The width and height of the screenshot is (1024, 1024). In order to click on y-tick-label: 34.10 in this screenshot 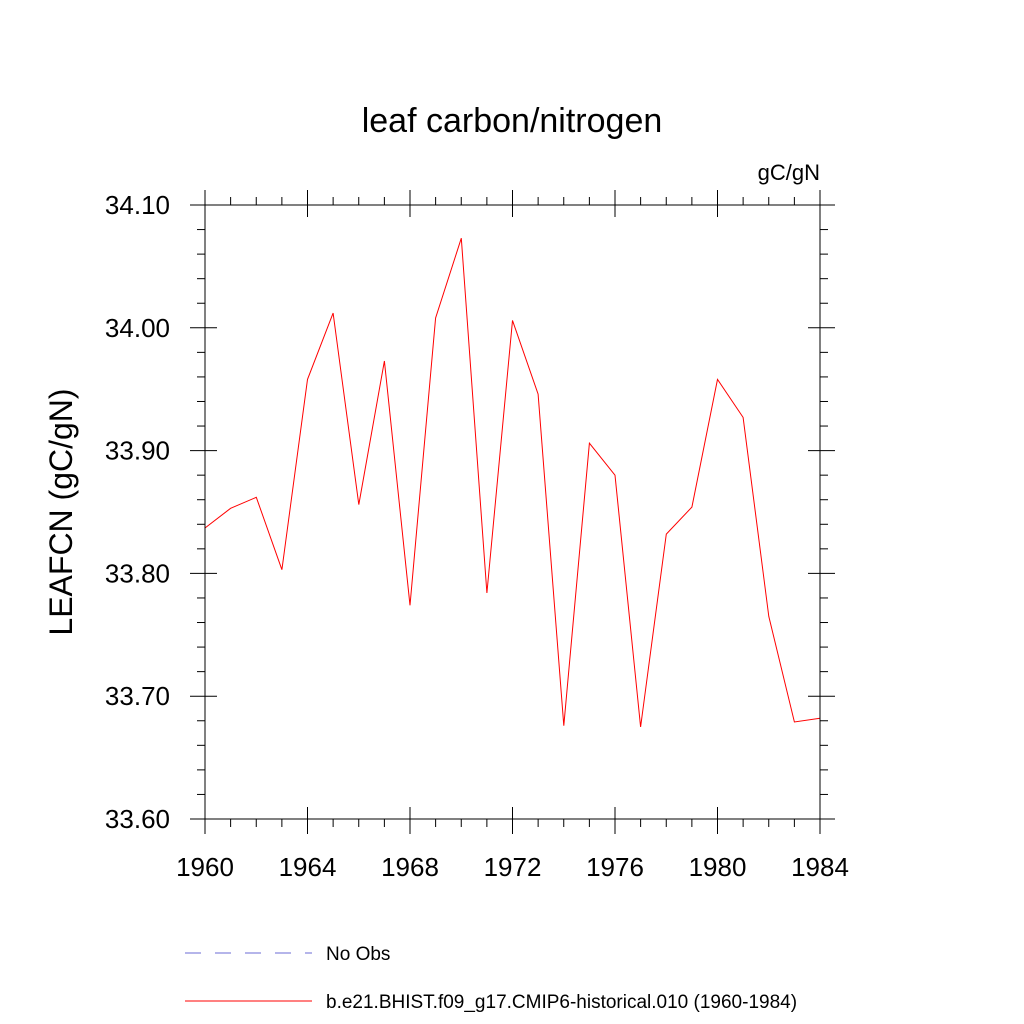, I will do `click(137, 205)`.